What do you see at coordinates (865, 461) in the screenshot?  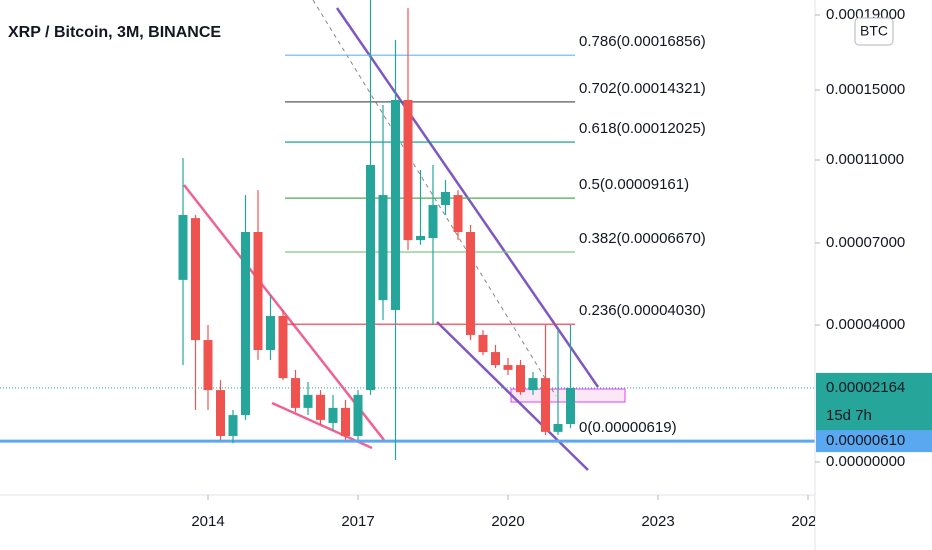 I see `y-tick-label: 0.00000000` at bounding box center [865, 461].